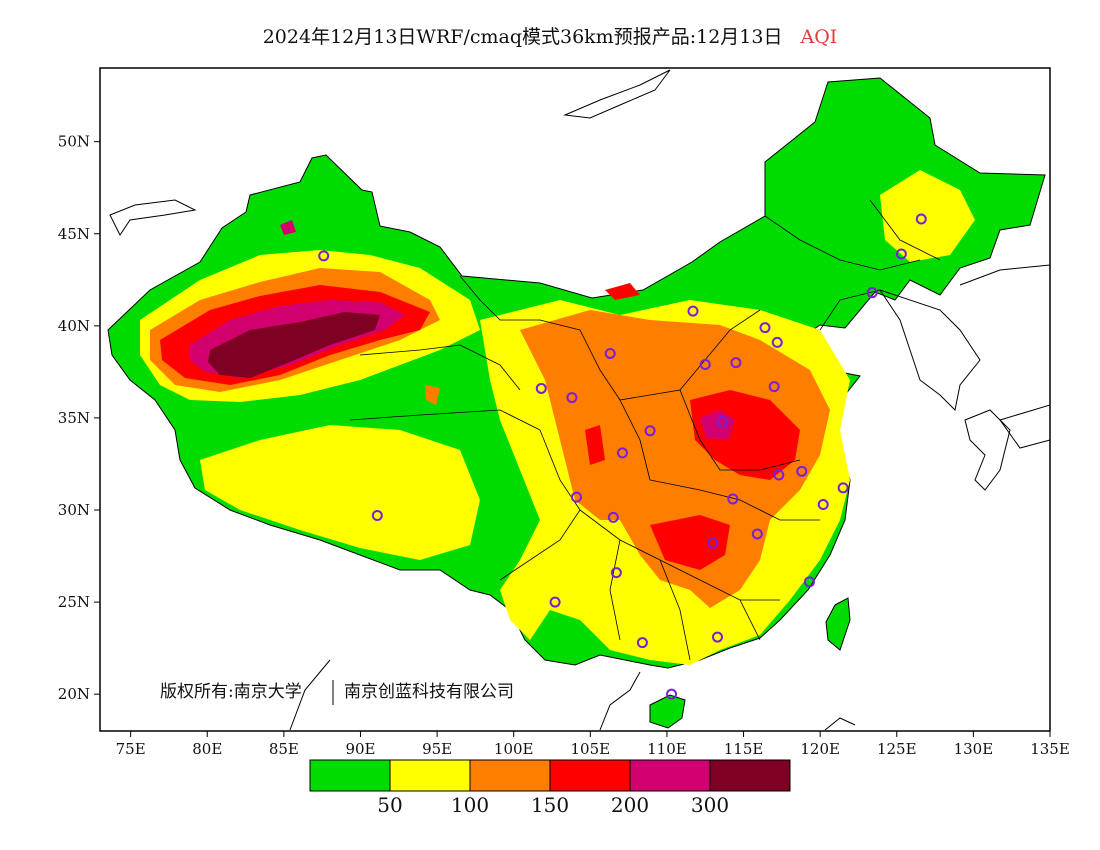  What do you see at coordinates (744, 749) in the screenshot?
I see `x-tick-label: 115E` at bounding box center [744, 749].